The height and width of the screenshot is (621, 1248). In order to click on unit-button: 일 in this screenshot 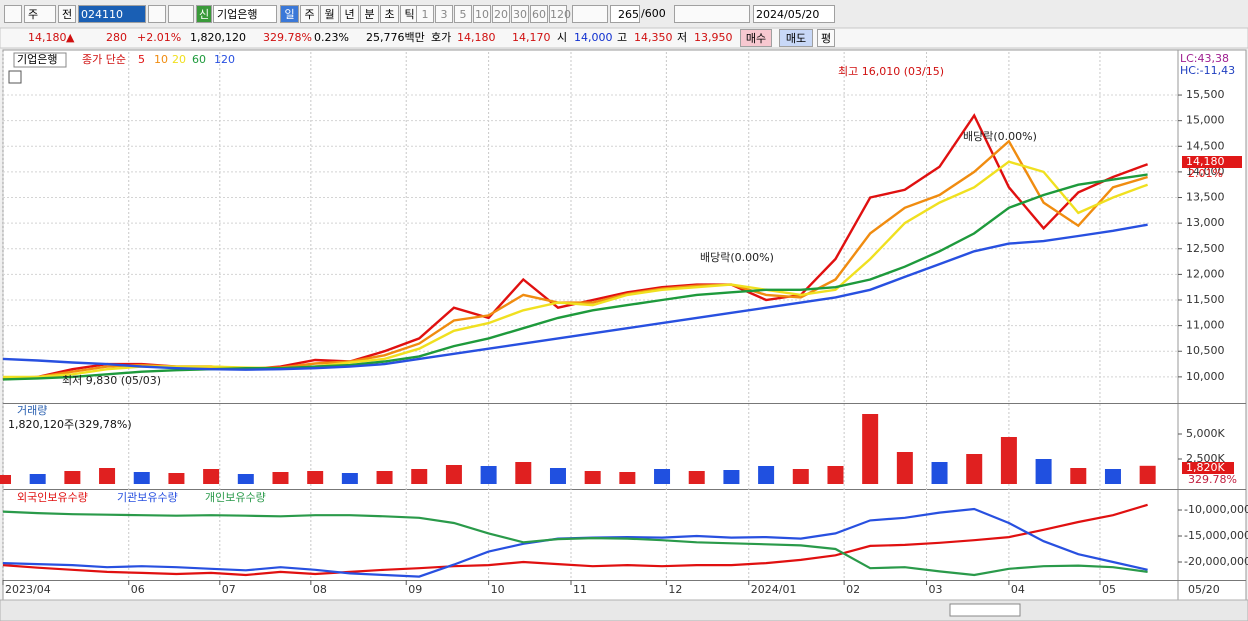, I will do `click(289, 14)`.